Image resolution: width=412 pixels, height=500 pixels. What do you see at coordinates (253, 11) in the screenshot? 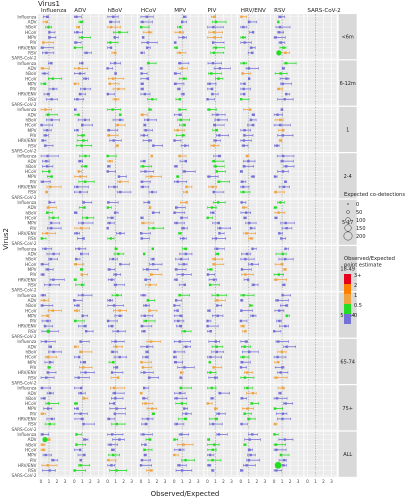
I see `col-strip-label: HRV/ENV` at bounding box center [253, 11].